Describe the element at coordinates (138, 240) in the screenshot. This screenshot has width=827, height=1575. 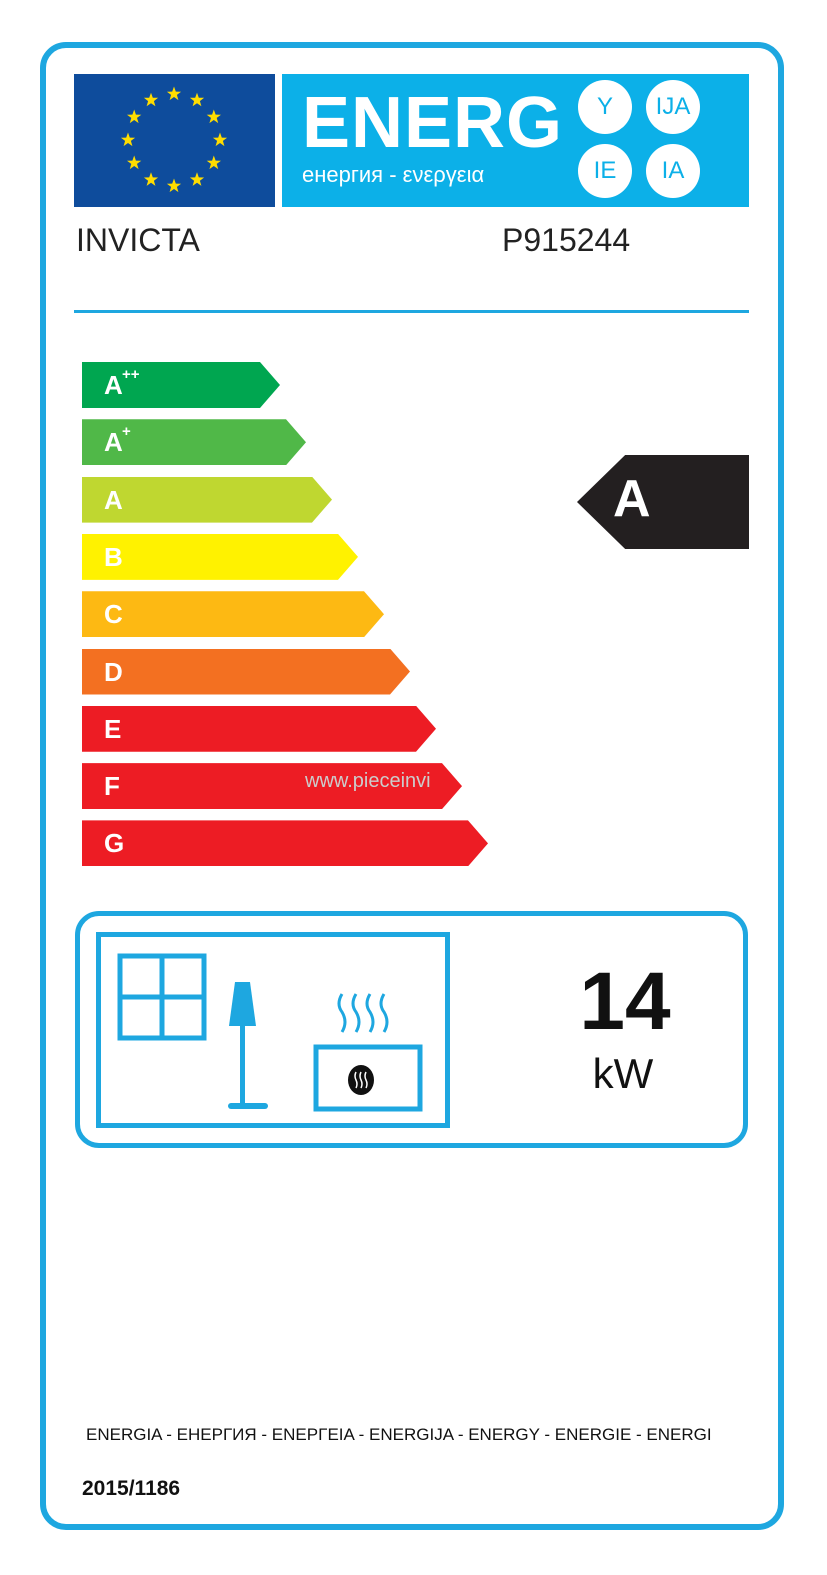
I see `supplier-name: INVICTA` at that location.